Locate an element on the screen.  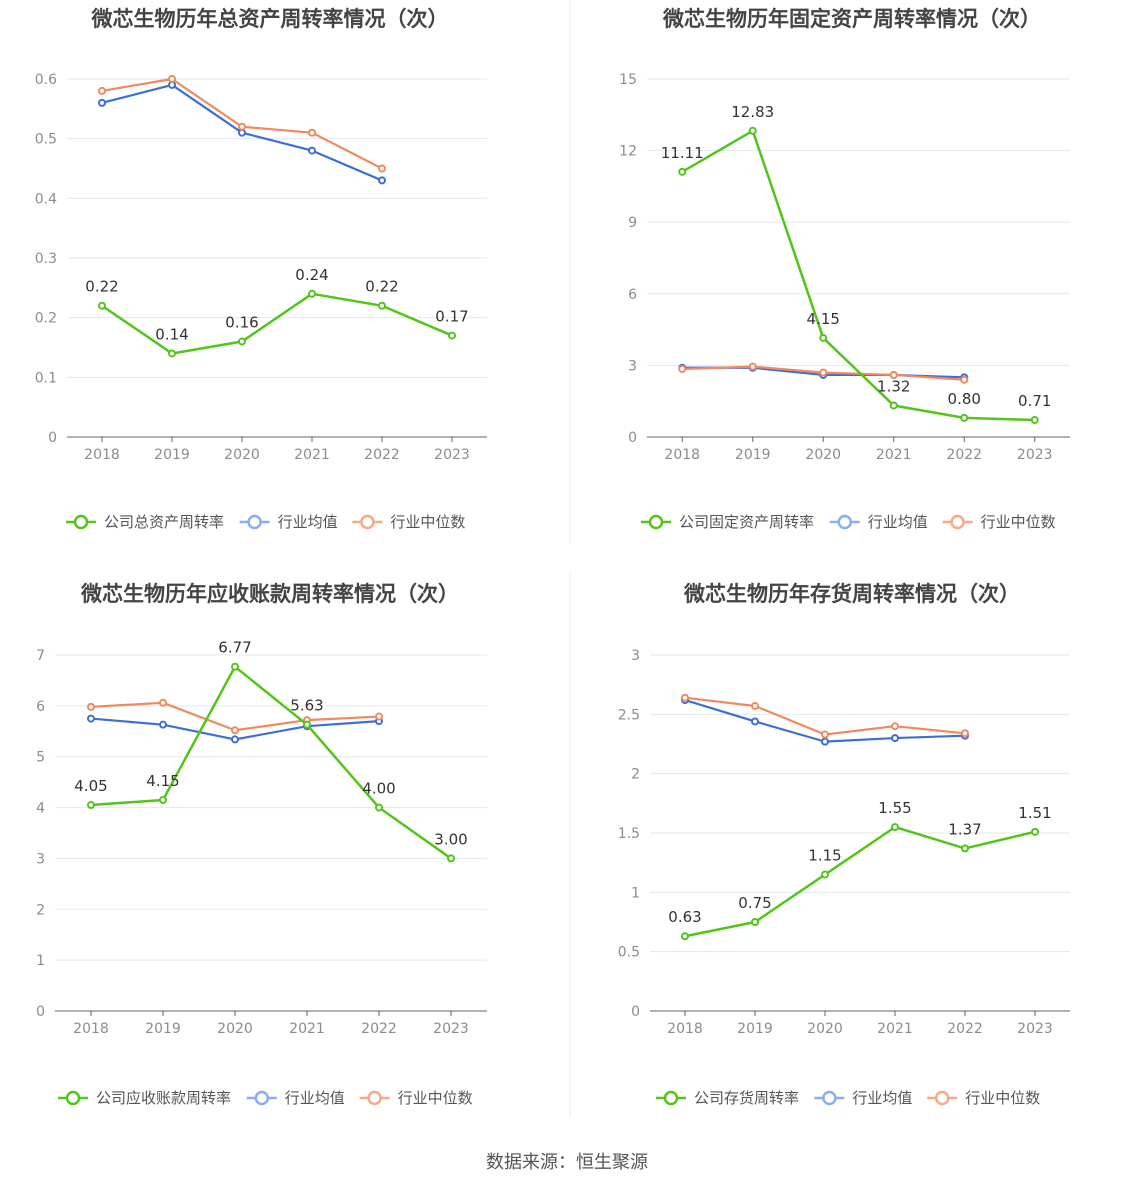
y-tick-label: 0.5 is located at coordinates (629, 953).